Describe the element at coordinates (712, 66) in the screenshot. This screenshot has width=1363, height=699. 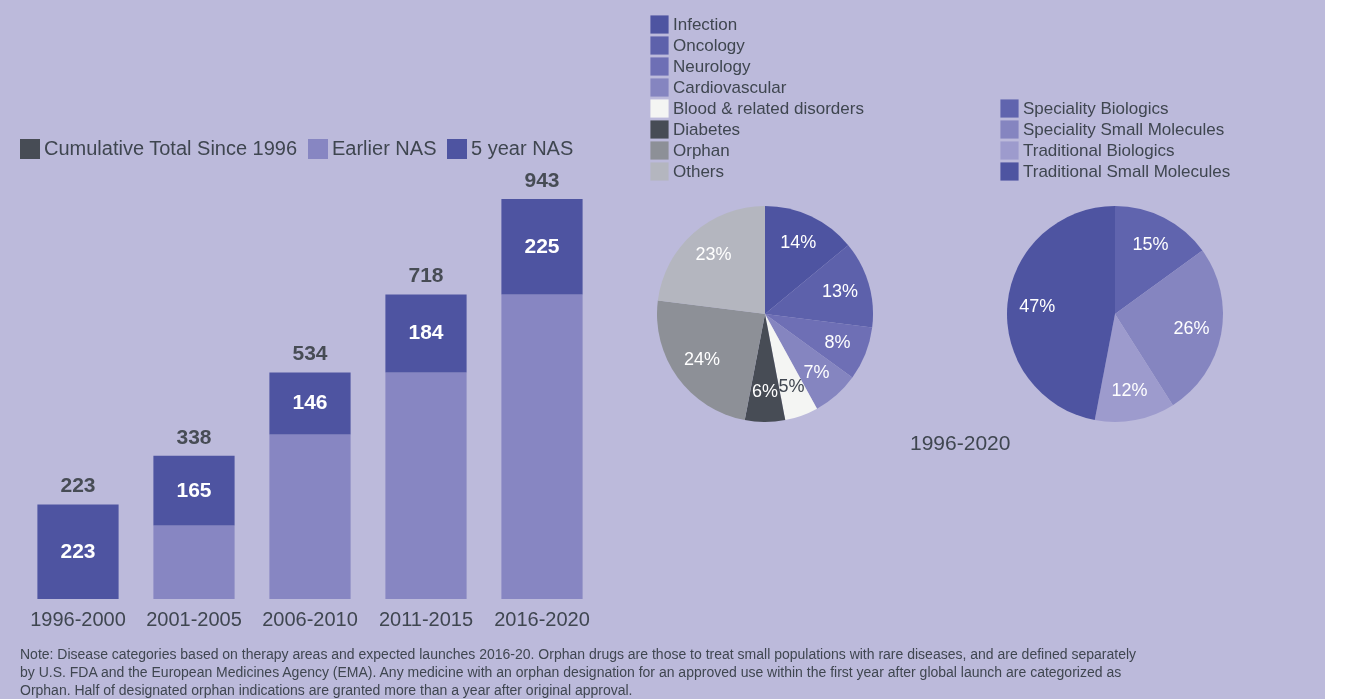
I see `legend-label: Neurology` at that location.